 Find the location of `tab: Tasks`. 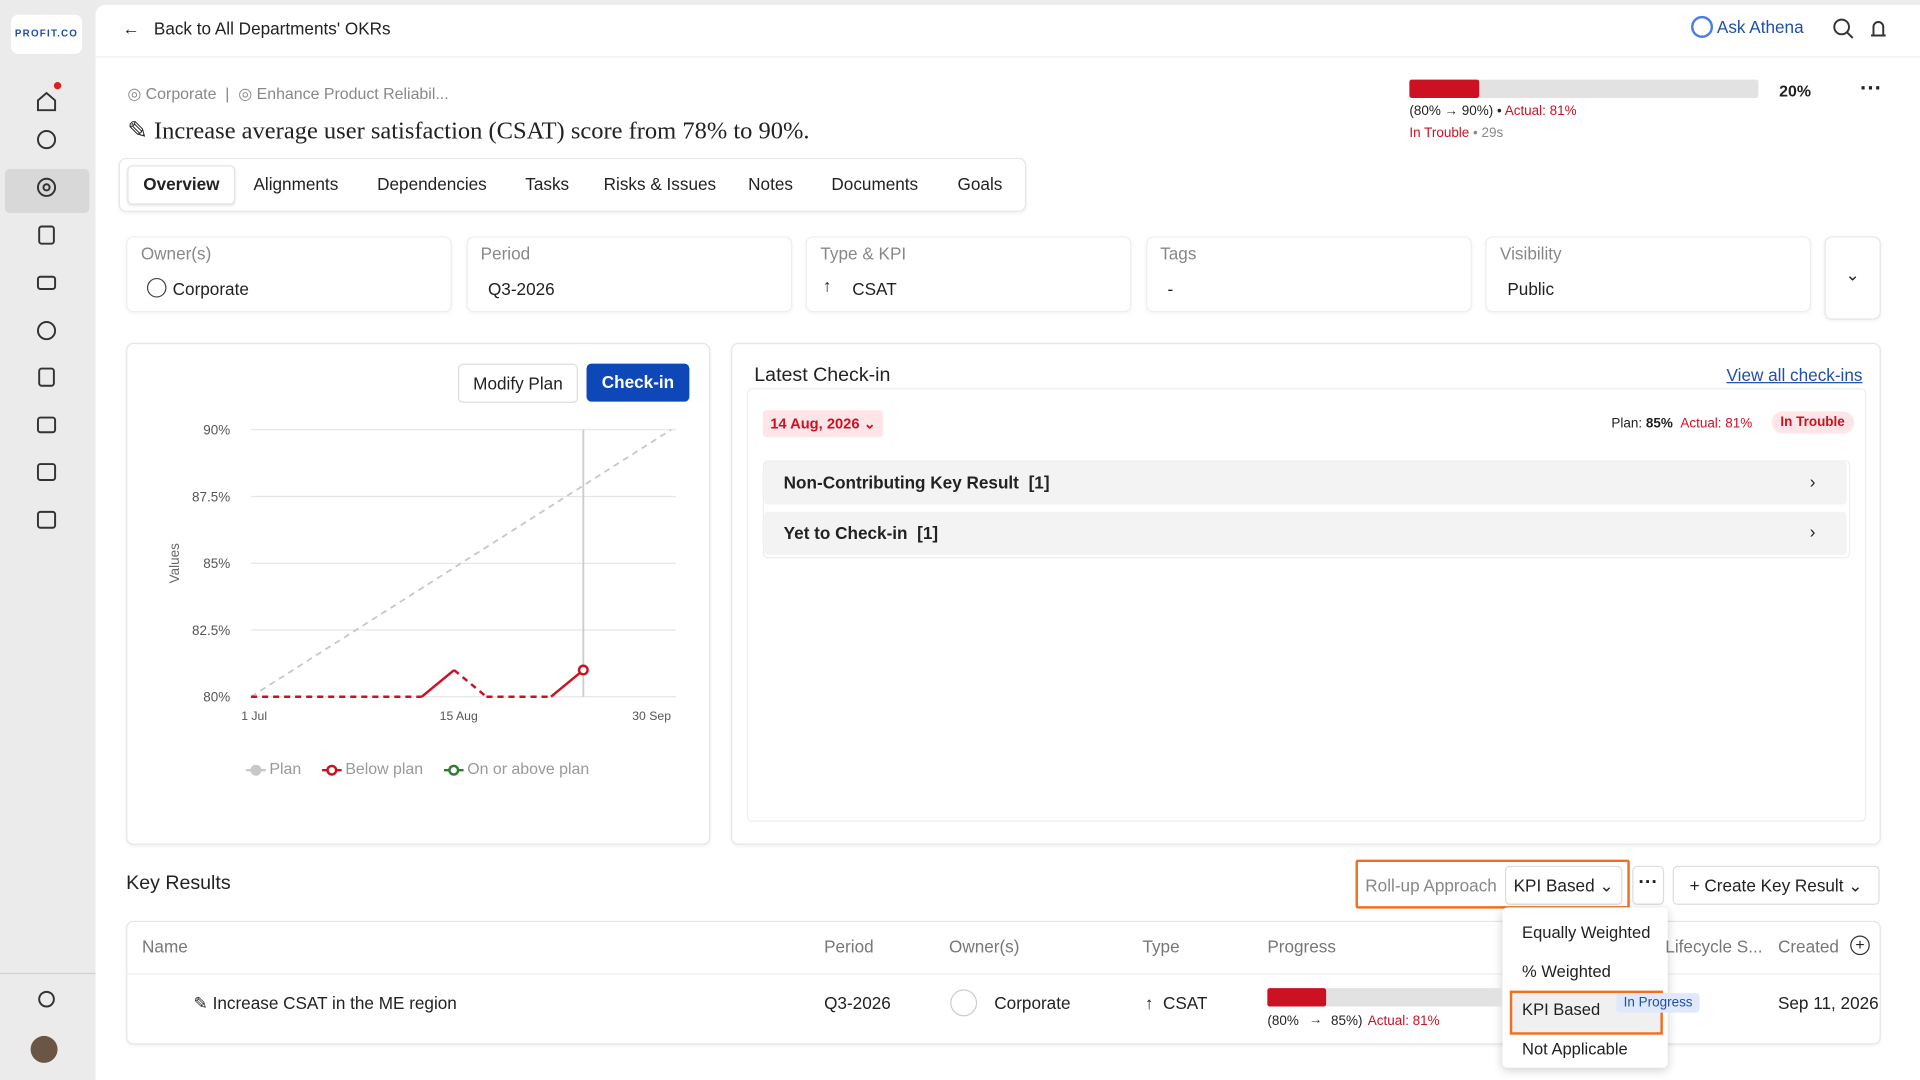

tab: Tasks is located at coordinates (547, 183).